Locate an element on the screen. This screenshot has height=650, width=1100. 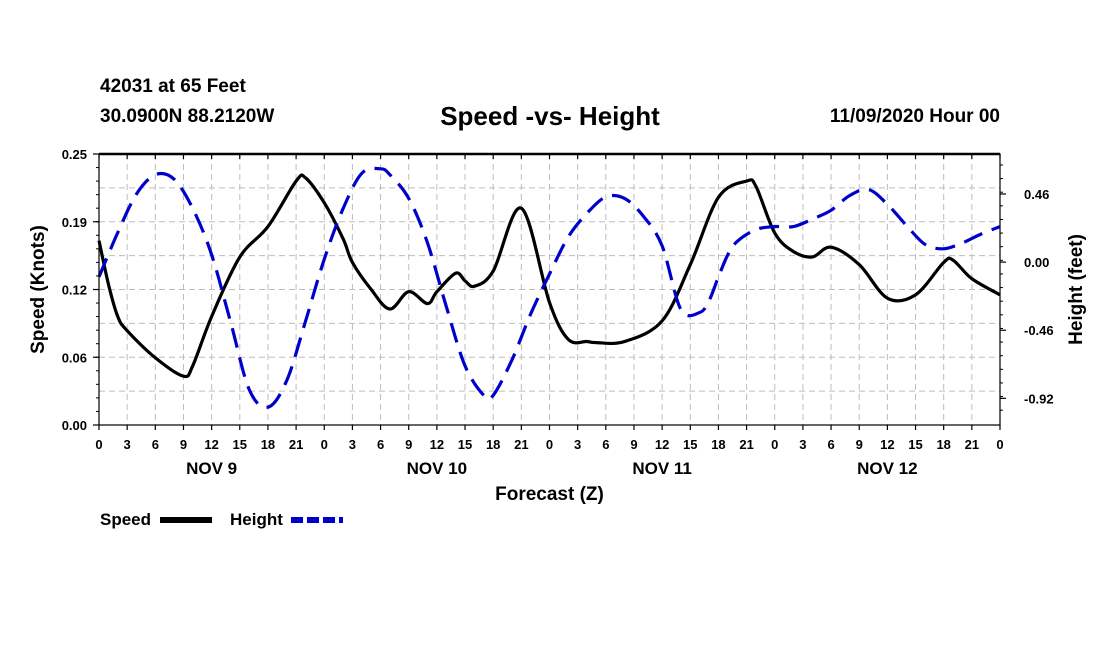
left-tick-label: 0.06 is located at coordinates (74, 357).